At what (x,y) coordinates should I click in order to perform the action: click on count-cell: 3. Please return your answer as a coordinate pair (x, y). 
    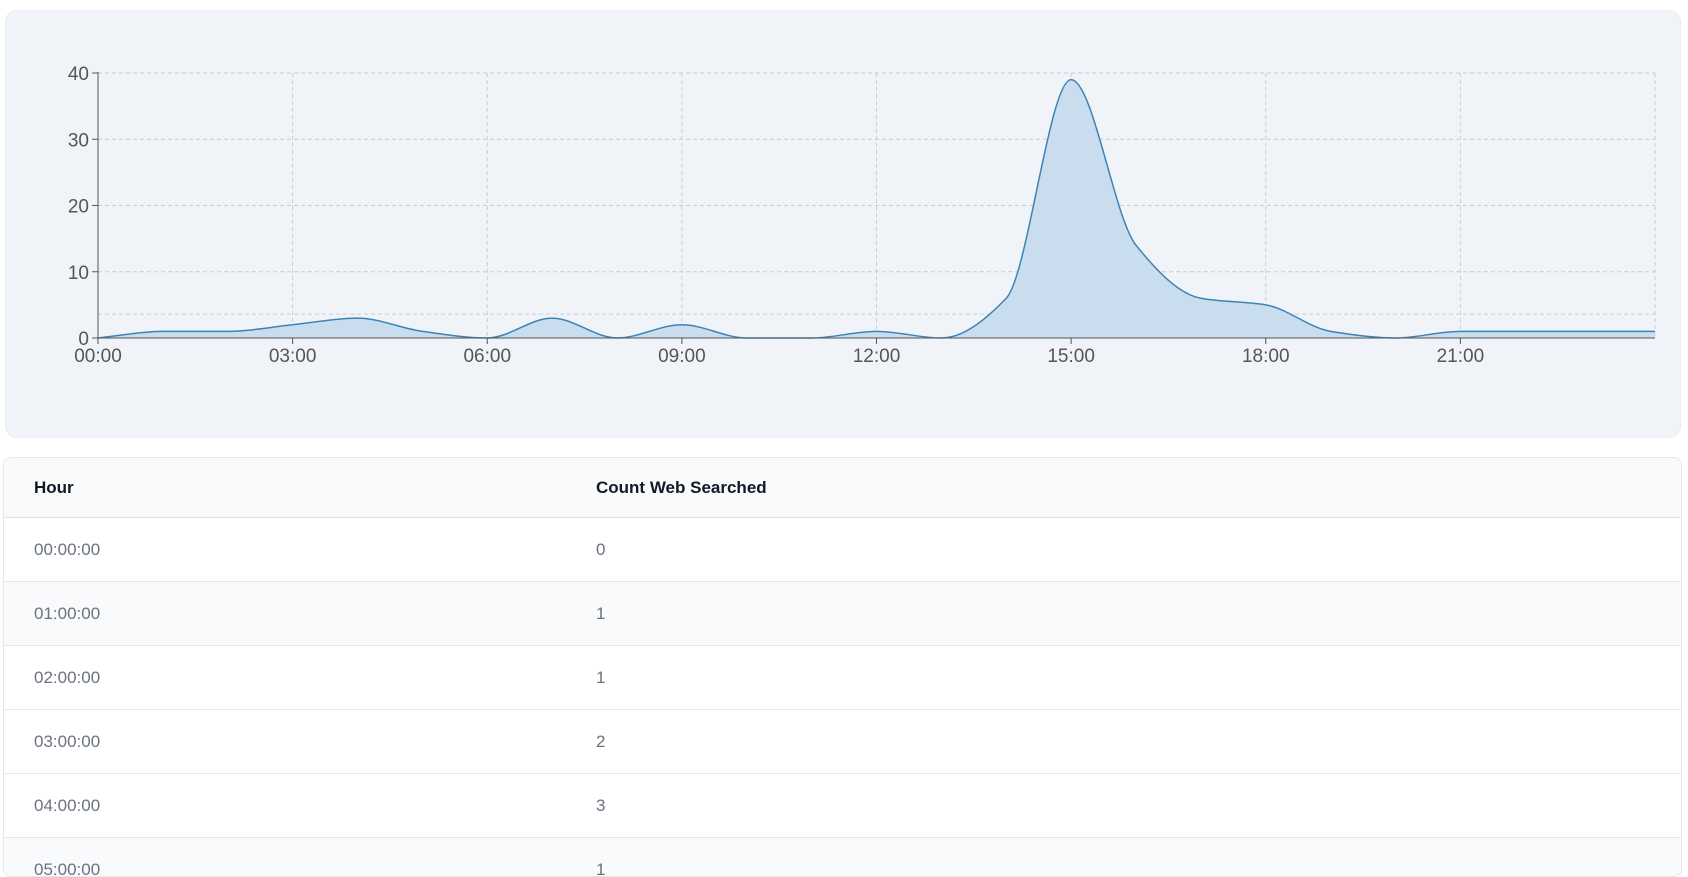
    Looking at the image, I should click on (601, 805).